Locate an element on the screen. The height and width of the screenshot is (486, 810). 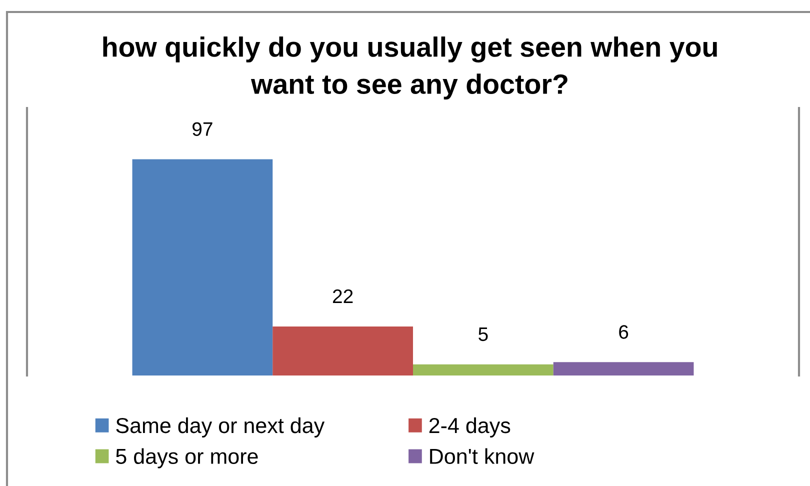
legend-label: Don't know is located at coordinates (482, 456).